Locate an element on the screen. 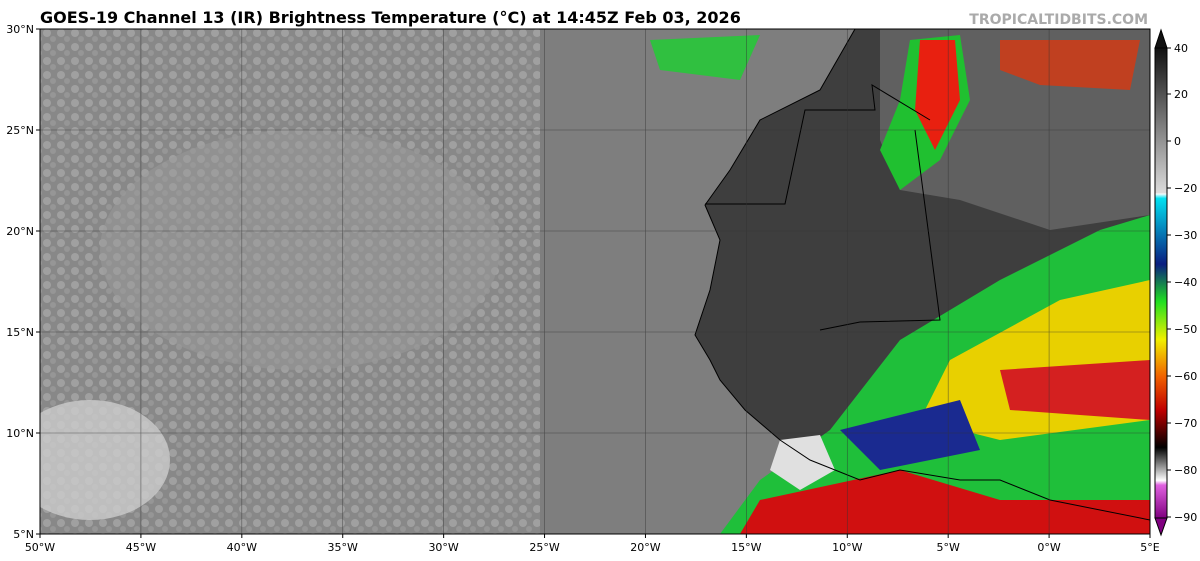 Image resolution: width=1200 pixels, height=561 pixels. lon-label: 25°W is located at coordinates (544, 547).